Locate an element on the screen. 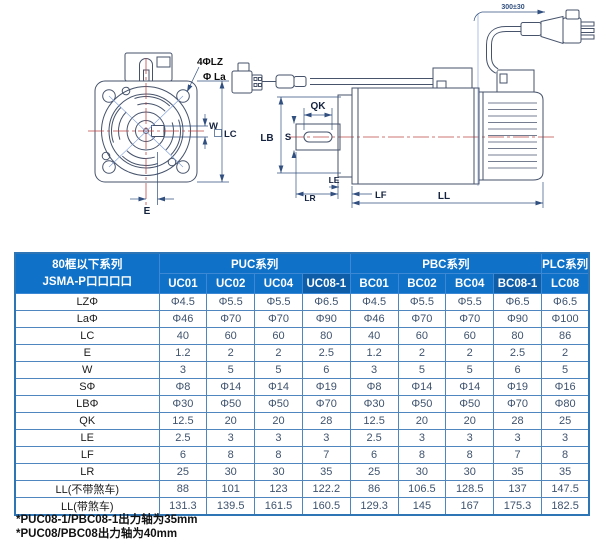  spec-cell: 28 is located at coordinates (517, 421).